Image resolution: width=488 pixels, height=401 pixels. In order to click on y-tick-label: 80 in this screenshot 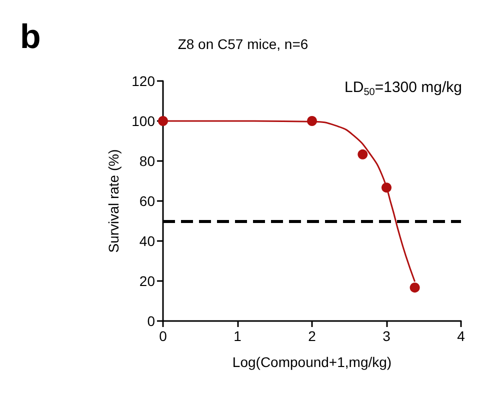, I will do `click(147, 161)`.